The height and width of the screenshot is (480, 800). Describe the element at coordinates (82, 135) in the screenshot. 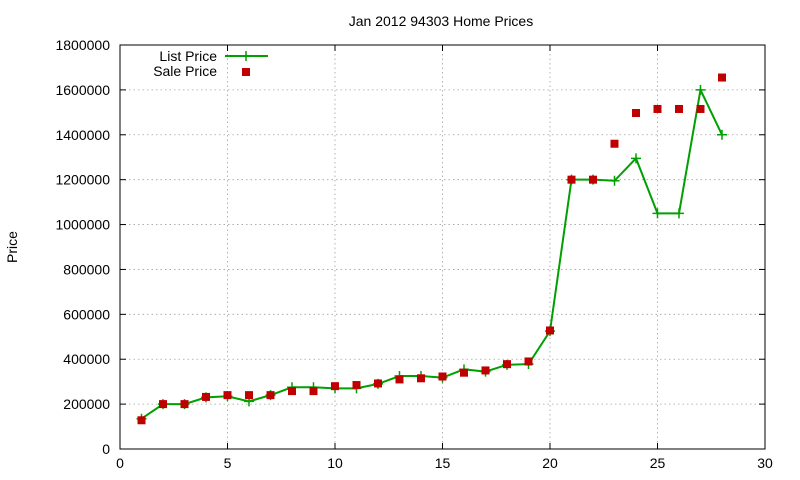

I see `y-tick-label: 1400000` at that location.